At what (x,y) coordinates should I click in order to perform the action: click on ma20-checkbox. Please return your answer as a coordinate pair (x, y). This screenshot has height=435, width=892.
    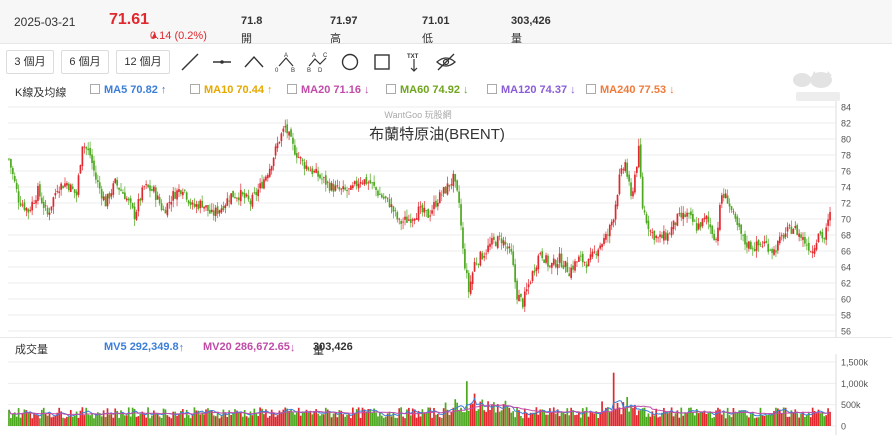
    Looking at the image, I should click on (292, 89).